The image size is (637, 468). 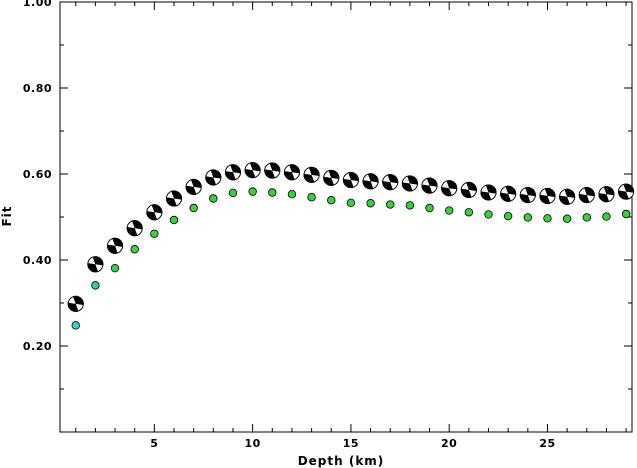 I want to click on y-tick-label: 0.80, so click(x=37, y=88).